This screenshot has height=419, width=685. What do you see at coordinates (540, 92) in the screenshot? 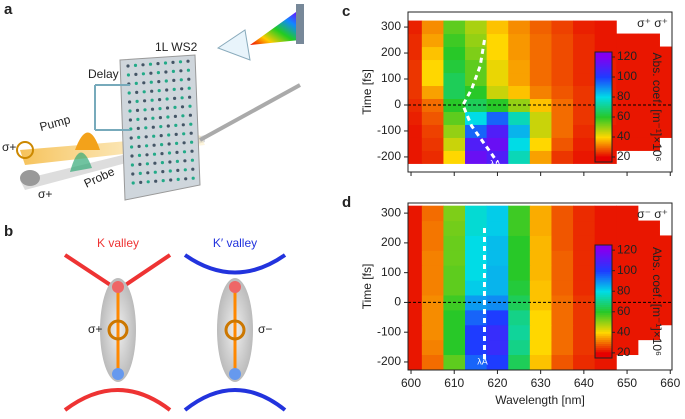
I see `heatmap` at bounding box center [540, 92].